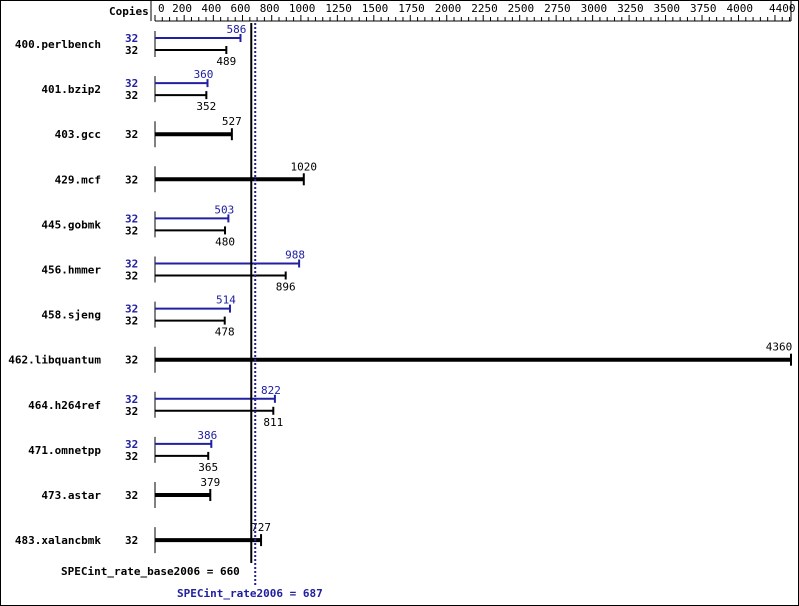 The width and height of the screenshot is (799, 606). I want to click on tick-label: 0, so click(161, 8).